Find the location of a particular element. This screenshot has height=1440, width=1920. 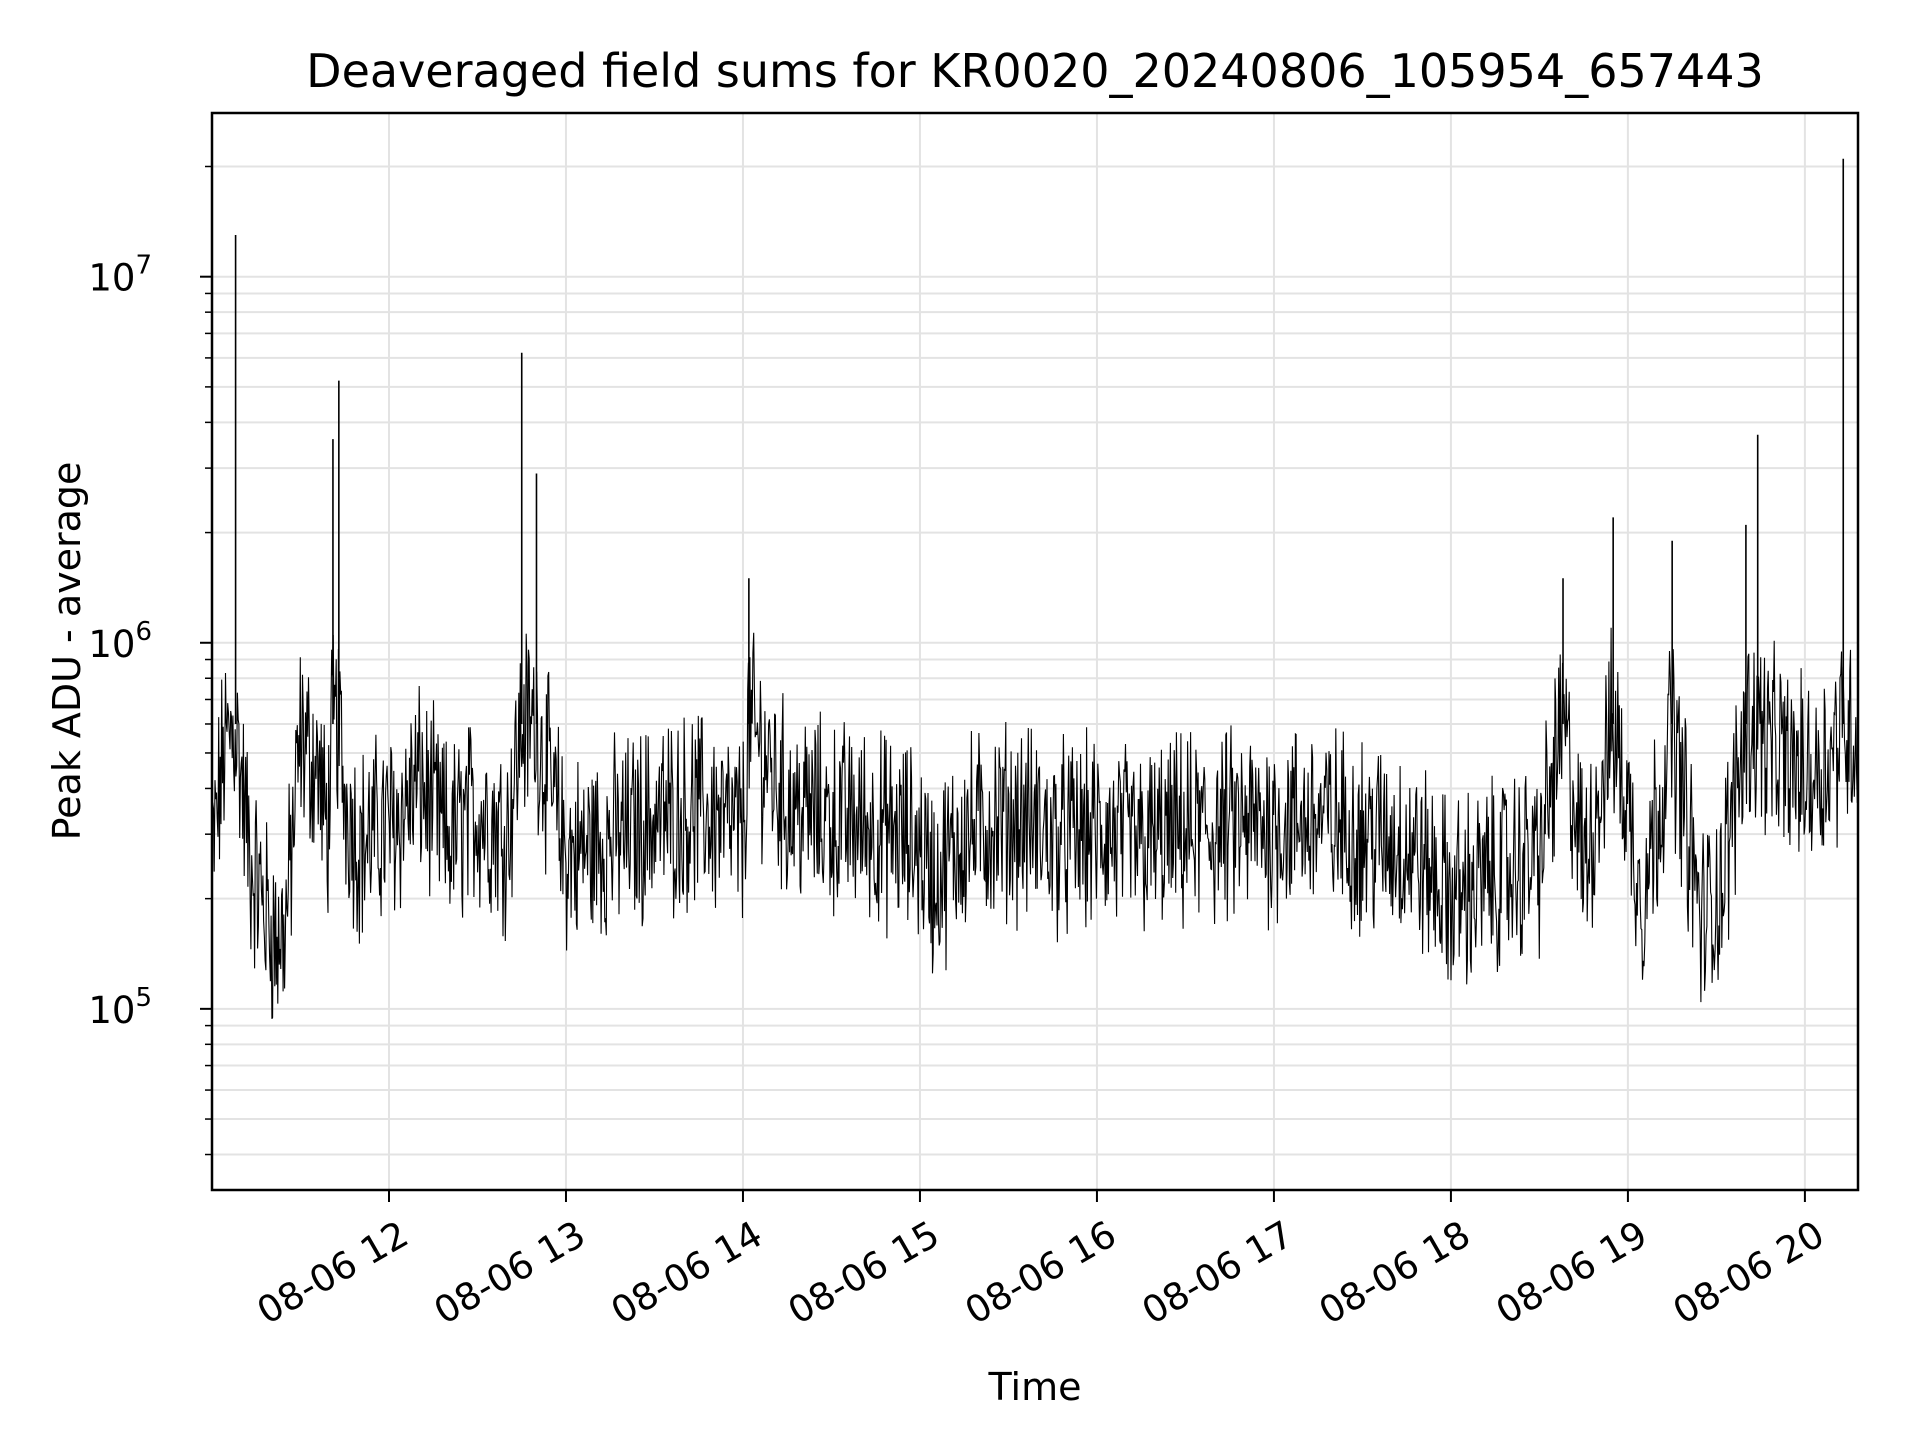

y-tick-label: 10⁵ is located at coordinates (120, 1007).